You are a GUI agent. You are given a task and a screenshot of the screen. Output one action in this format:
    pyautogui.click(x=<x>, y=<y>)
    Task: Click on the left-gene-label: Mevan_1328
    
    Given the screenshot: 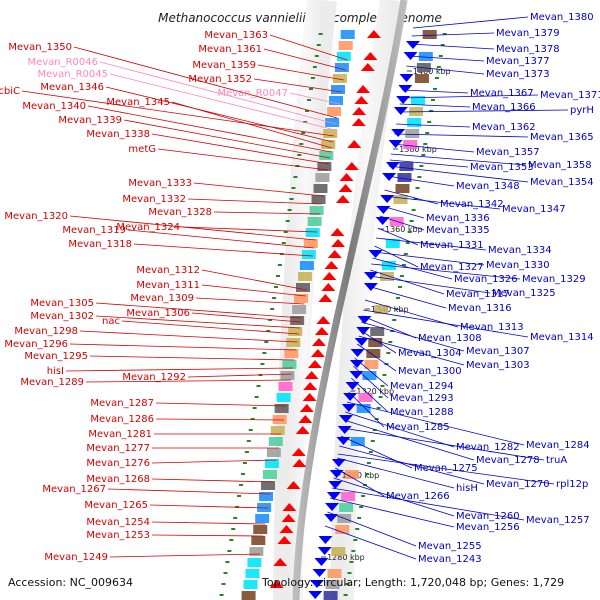 What is the action you would take?
    pyautogui.click(x=180, y=212)
    